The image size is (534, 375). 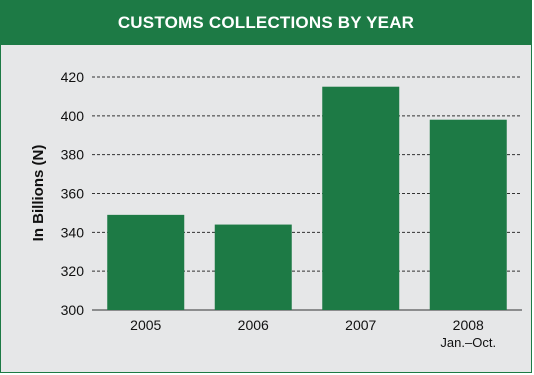 What do you see at coordinates (73, 232) in the screenshot?
I see `y-tick-label: 340` at bounding box center [73, 232].